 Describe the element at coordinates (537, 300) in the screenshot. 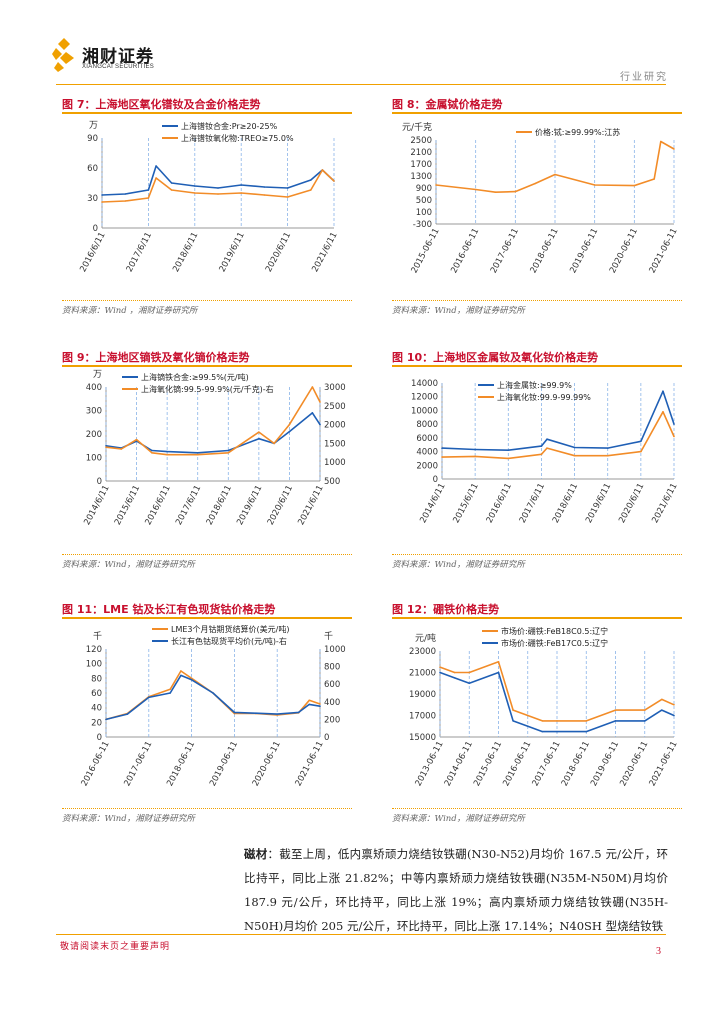

I see `figure-8-source-rule` at that location.